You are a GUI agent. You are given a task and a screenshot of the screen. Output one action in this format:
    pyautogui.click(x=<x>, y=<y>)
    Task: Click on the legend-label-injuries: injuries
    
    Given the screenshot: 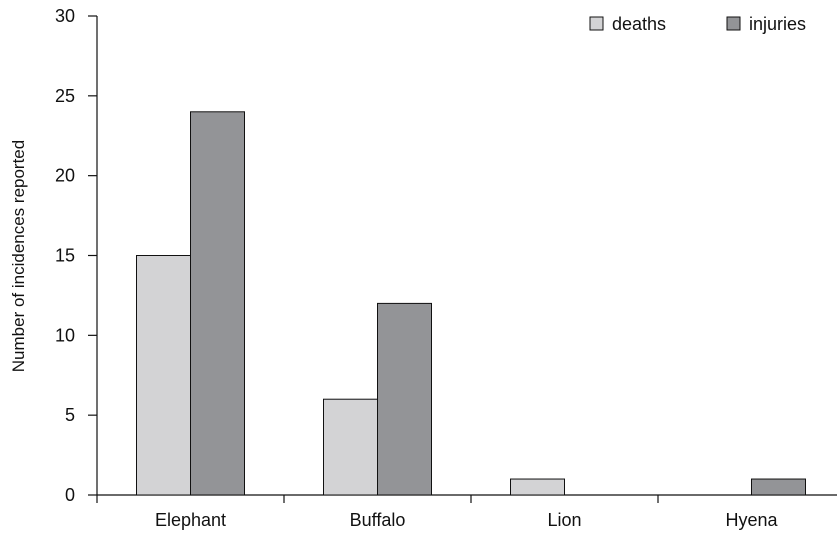 What is the action you would take?
    pyautogui.click(x=777, y=24)
    